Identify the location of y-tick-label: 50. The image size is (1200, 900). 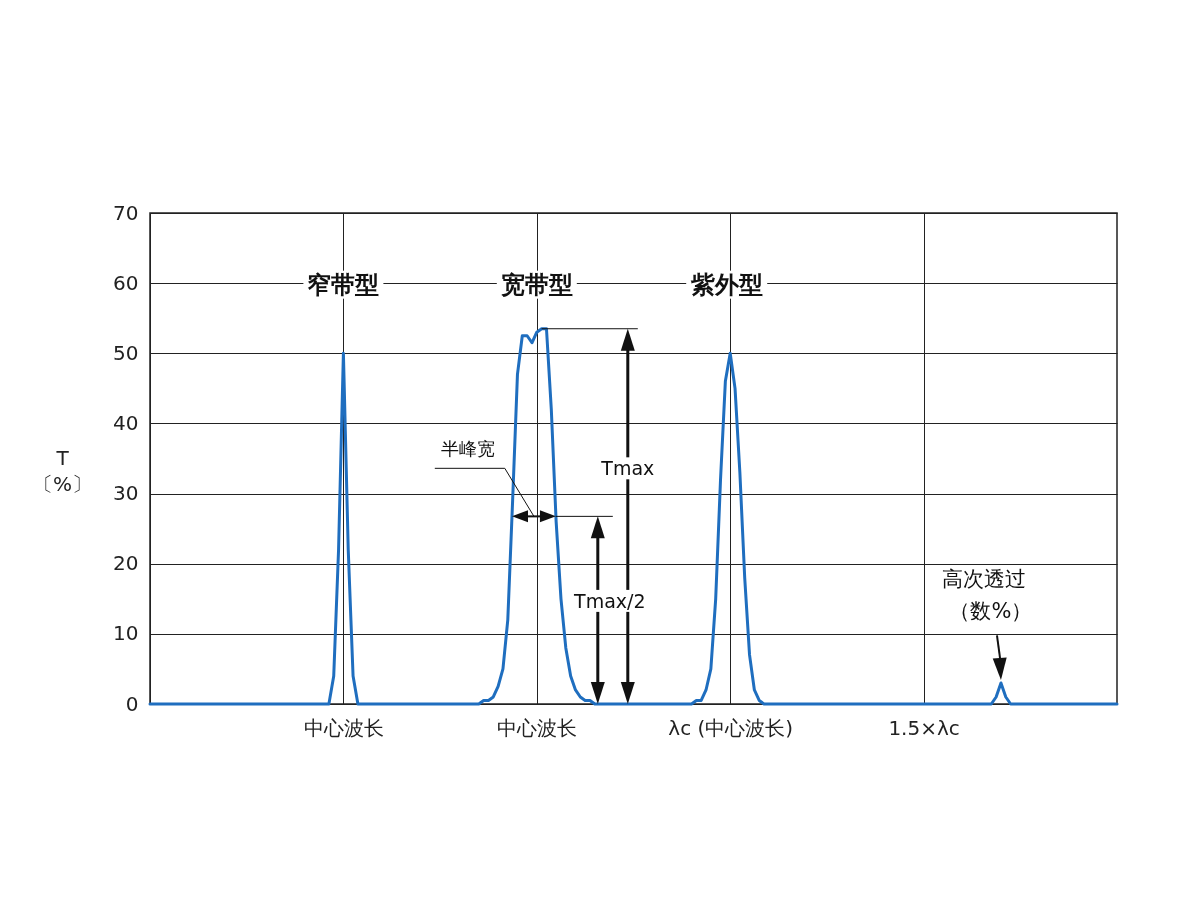
(126, 352).